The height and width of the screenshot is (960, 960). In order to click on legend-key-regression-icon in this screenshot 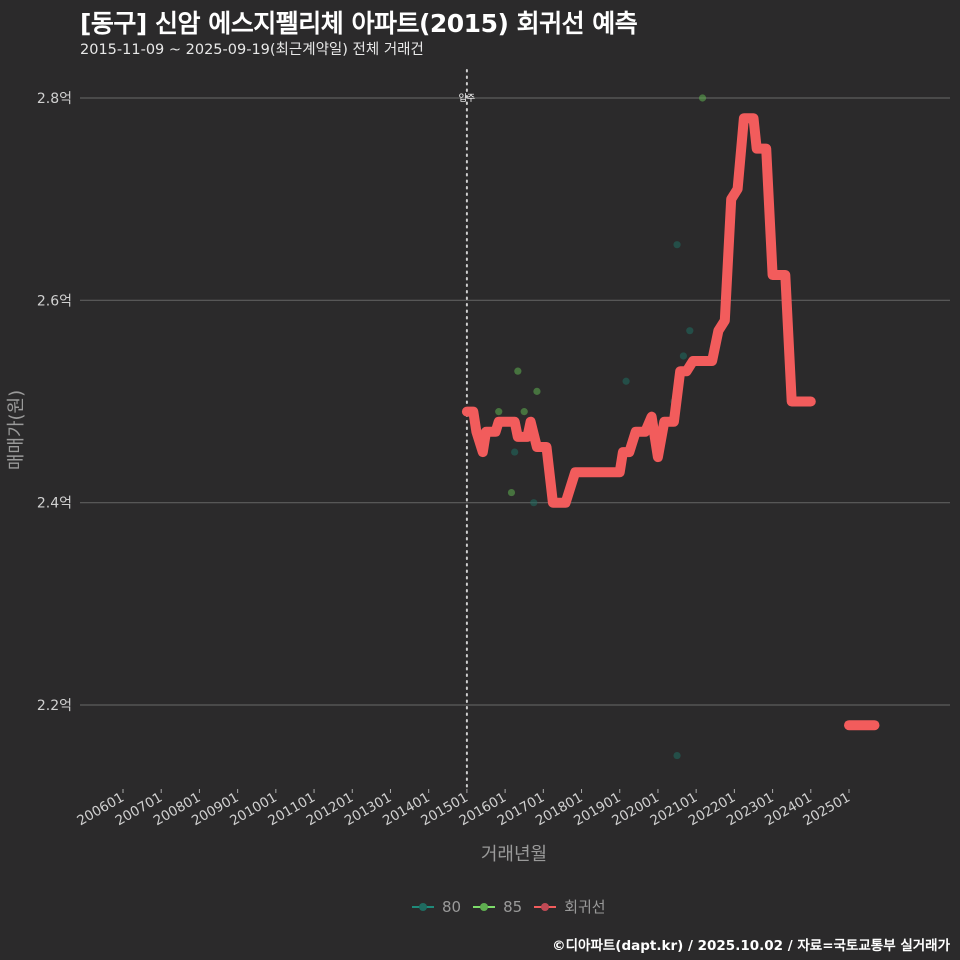, I will do `click(545, 907)`.